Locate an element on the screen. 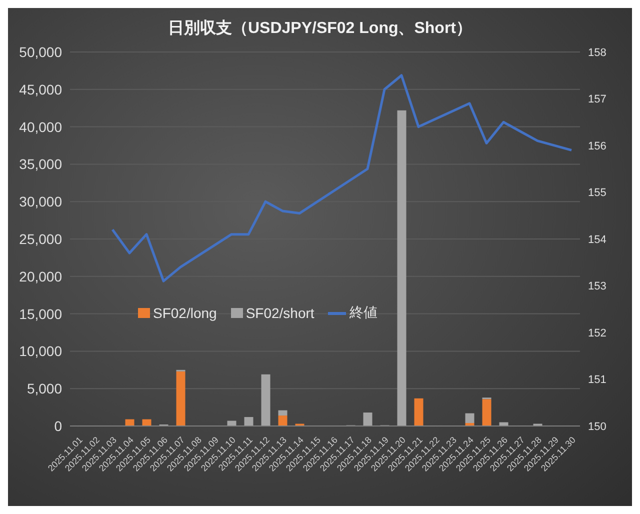 The height and width of the screenshot is (514, 640). y2-tick-label: 153 is located at coordinates (597, 286).